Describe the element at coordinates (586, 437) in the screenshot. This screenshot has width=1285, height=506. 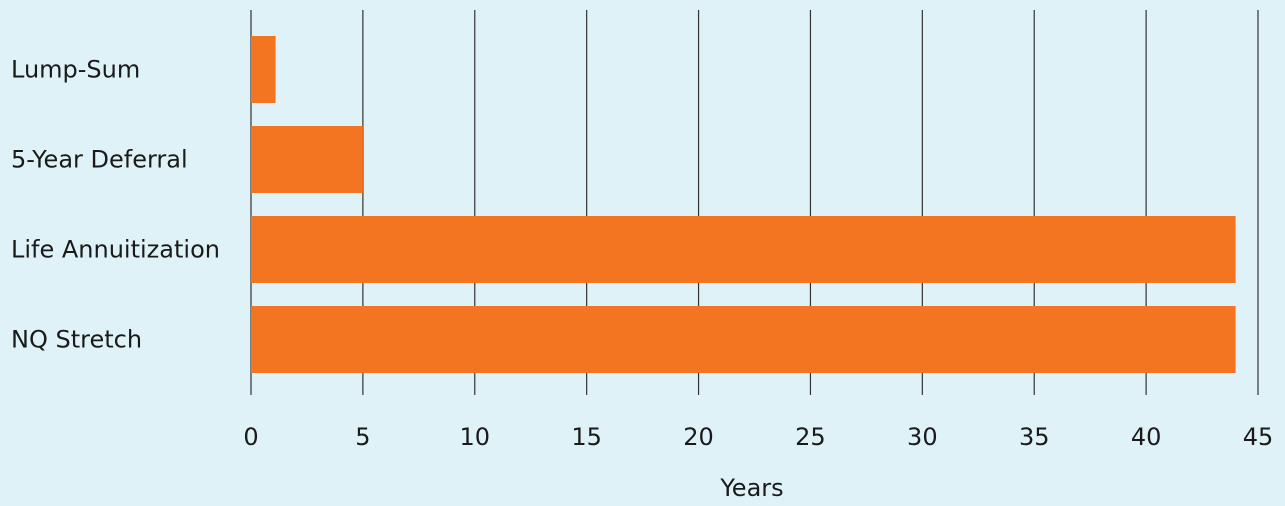
I see `x-tick-label: 15` at that location.